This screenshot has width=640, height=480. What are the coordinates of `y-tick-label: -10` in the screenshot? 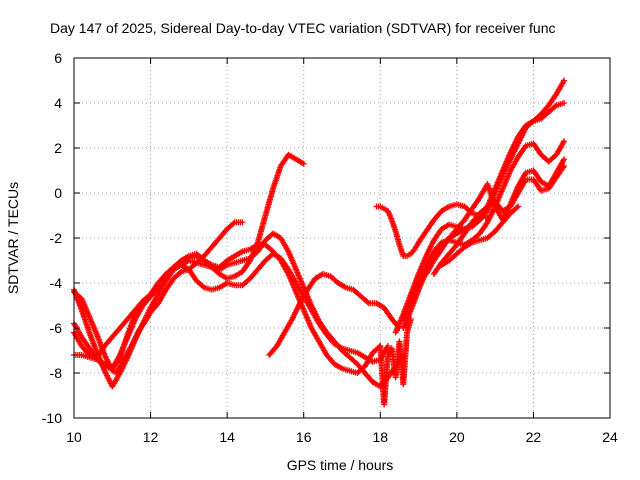 It's located at (52, 418).